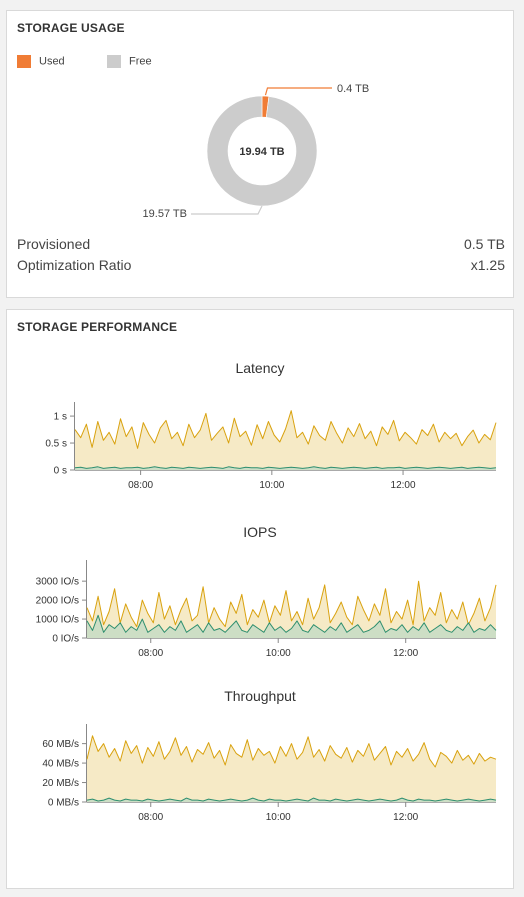 Image resolution: width=524 pixels, height=897 pixels. Describe the element at coordinates (57, 620) in the screenshot. I see `y-tick-label: 1000 IO/s` at that location.